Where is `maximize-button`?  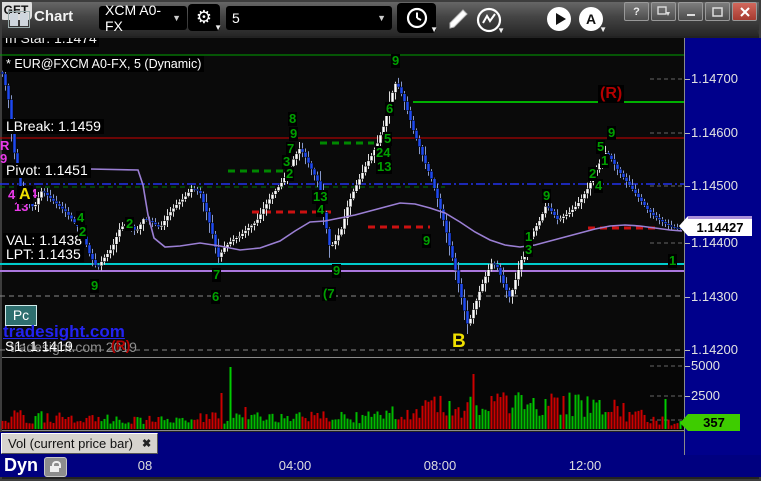
maximize-button is located at coordinates (717, 11).